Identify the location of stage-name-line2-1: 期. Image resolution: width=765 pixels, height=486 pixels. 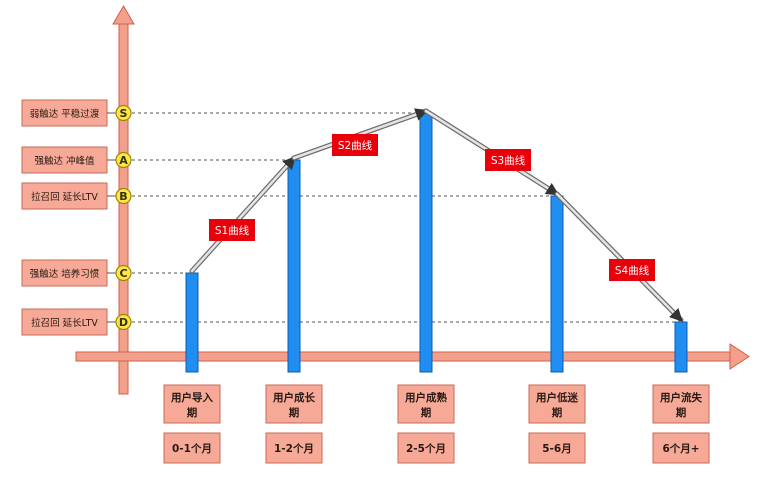
(192, 412).